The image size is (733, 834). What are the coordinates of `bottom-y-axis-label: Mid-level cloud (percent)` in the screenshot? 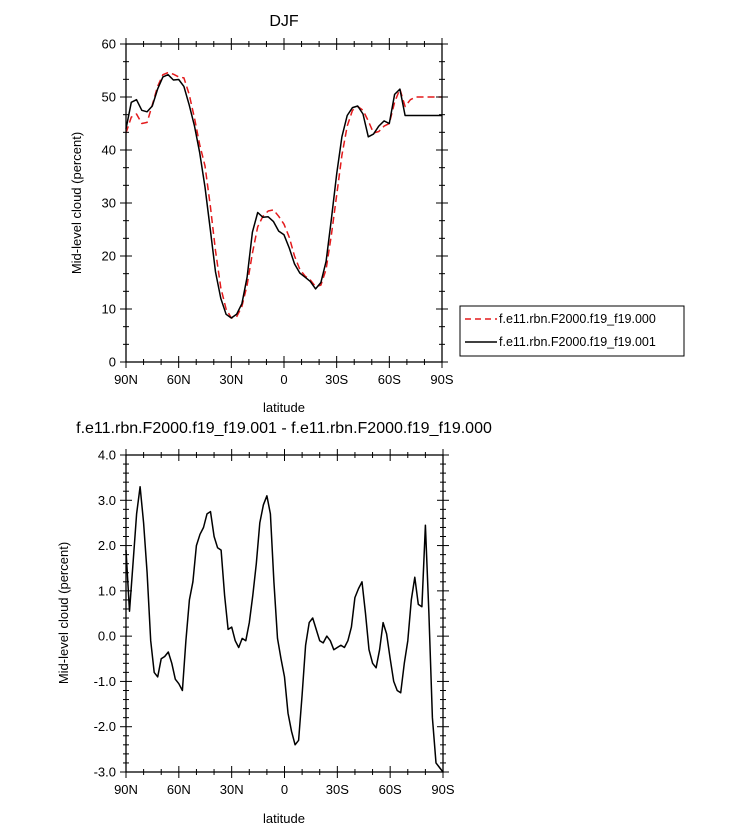 It's located at (63, 613).